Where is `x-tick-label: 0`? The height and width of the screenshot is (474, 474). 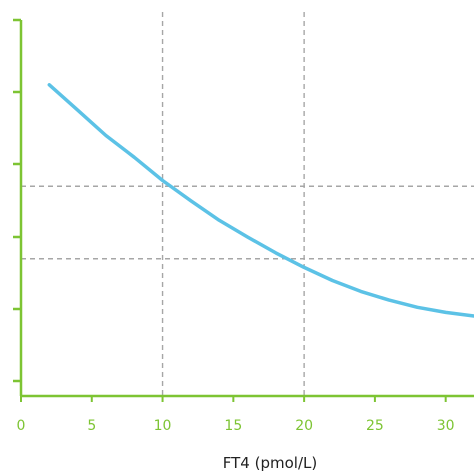
x-tick-label: 0 is located at coordinates (21, 426).